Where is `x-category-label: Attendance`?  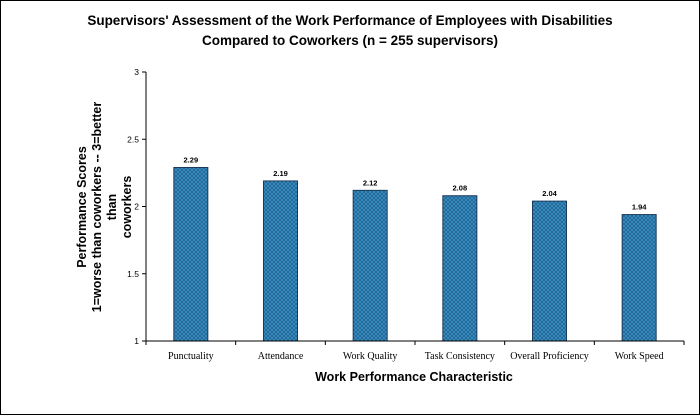
x-category-label: Attendance is located at coordinates (281, 356).